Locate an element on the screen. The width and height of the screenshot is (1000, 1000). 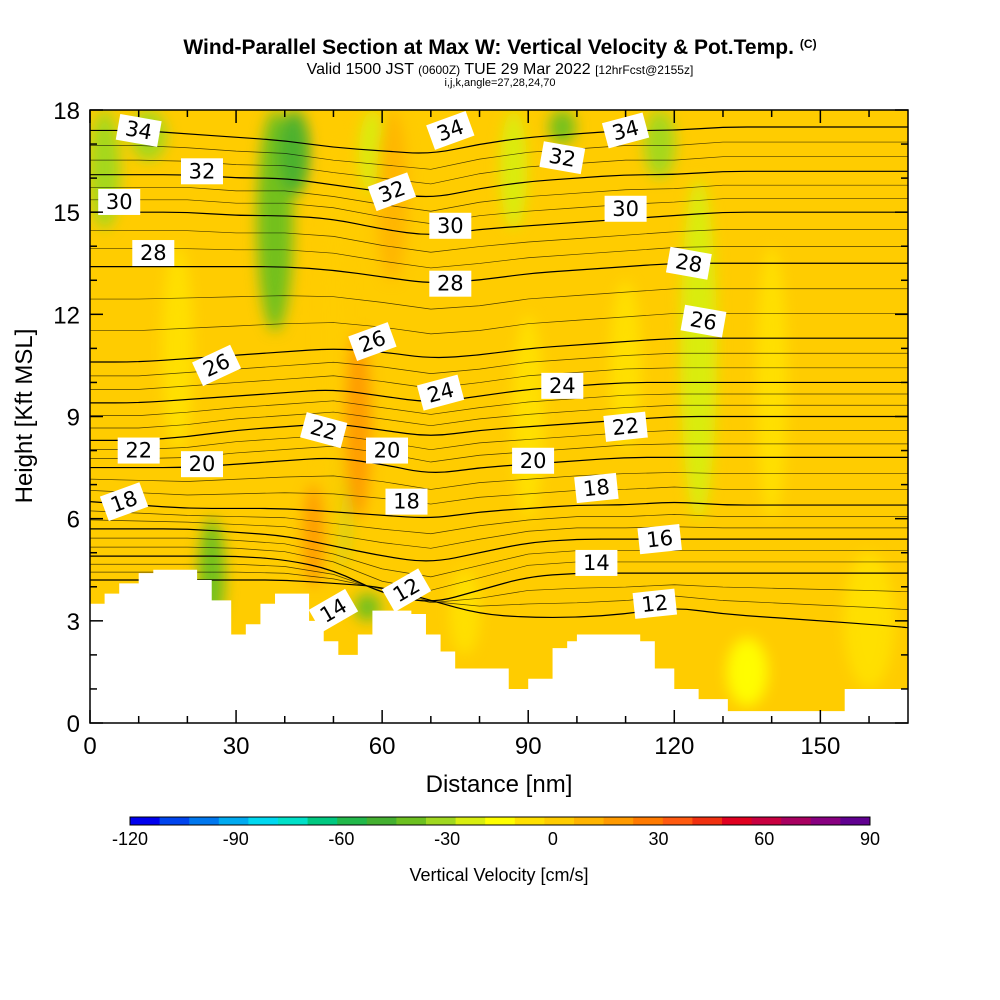
y-tick-label-3: 3 is located at coordinates (73, 622).